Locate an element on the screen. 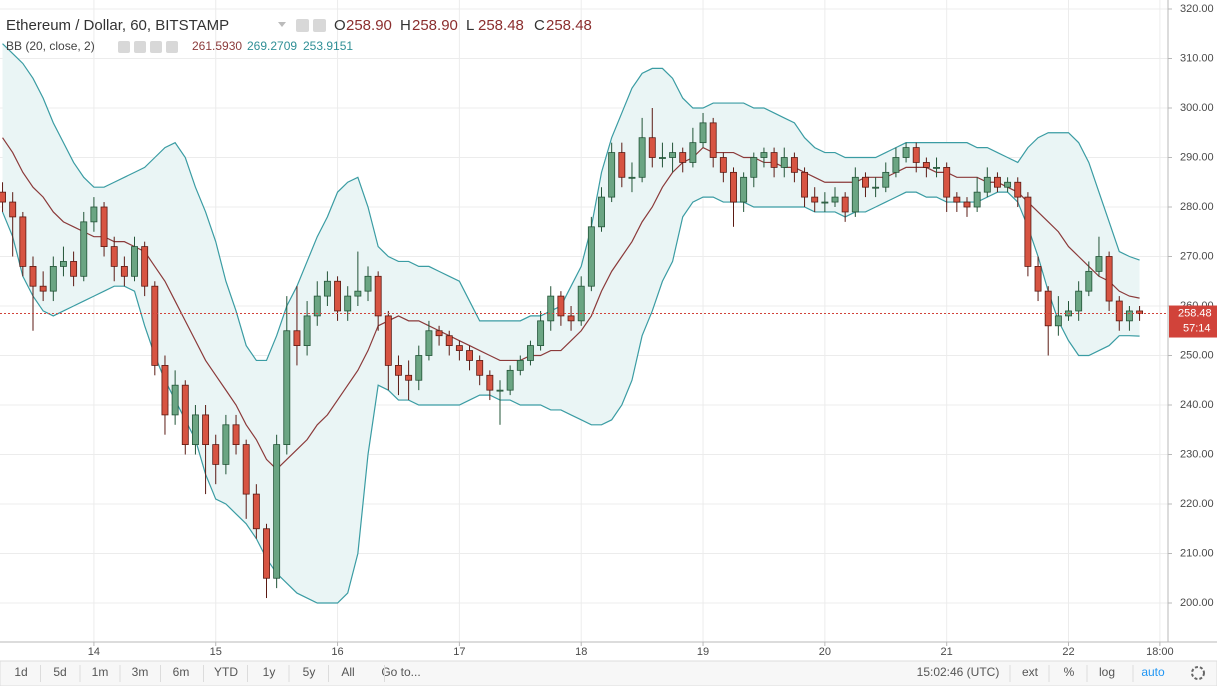  ohlc-values: O 258.90 H 258.90 L 258.48 C 258.48 is located at coordinates (463, 25).